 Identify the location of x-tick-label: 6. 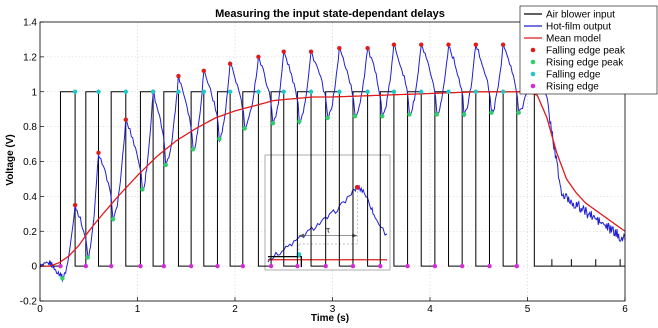
(625, 309).